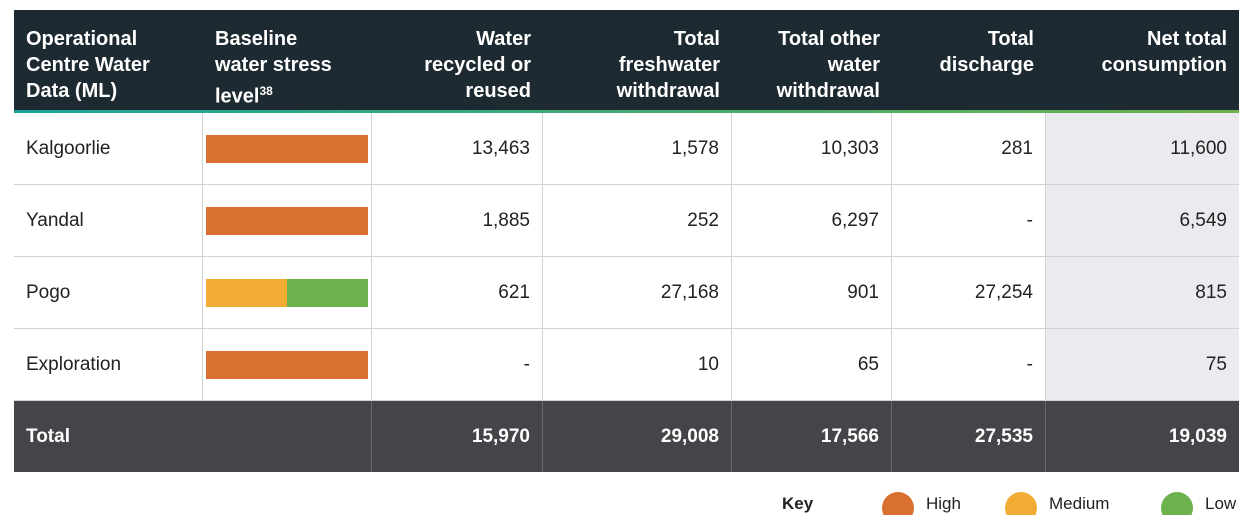 This screenshot has height=515, width=1239. What do you see at coordinates (72, 91) in the screenshot?
I see `header-line: Data (ML)` at bounding box center [72, 91].